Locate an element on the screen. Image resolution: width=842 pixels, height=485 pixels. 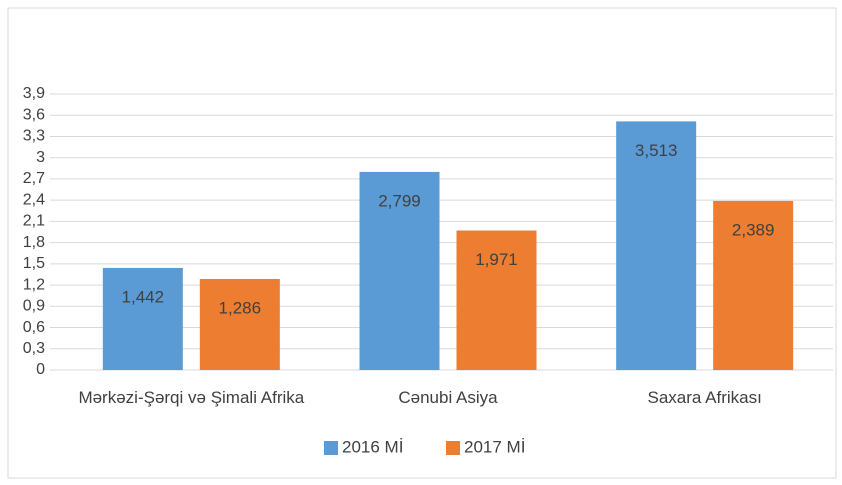
x-tick-label: Saxara Afrikası is located at coordinates (704, 397).